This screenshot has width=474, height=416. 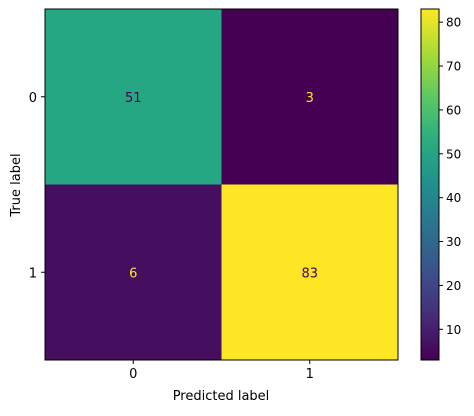 I want to click on colorbar-tick-label-10: 10, so click(x=453, y=330).